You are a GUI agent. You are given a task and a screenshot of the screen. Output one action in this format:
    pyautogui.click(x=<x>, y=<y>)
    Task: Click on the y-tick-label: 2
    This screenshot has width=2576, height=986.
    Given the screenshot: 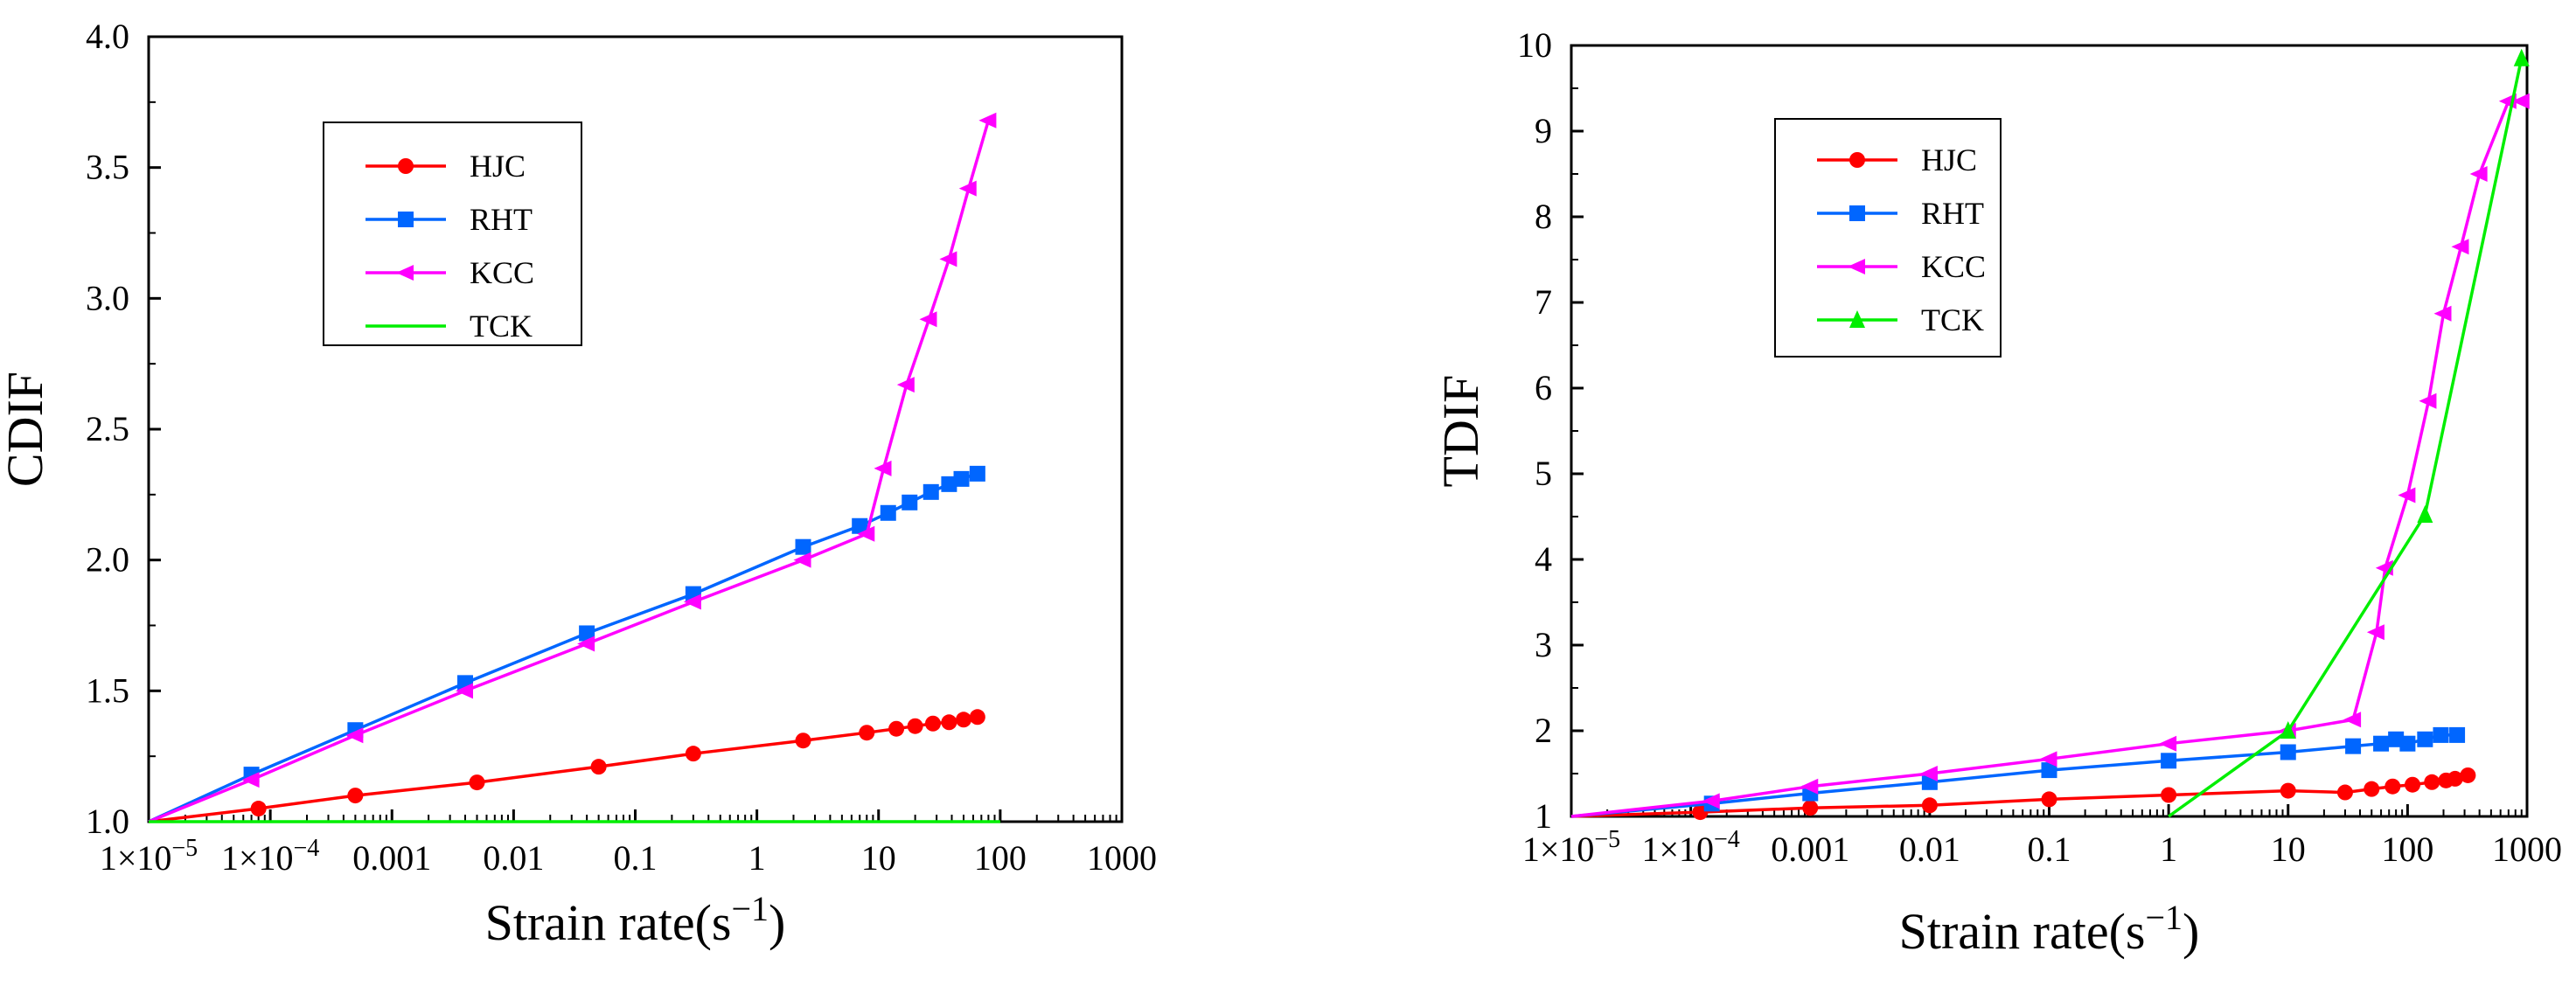 What is the action you would take?
    pyautogui.click(x=1543, y=730)
    